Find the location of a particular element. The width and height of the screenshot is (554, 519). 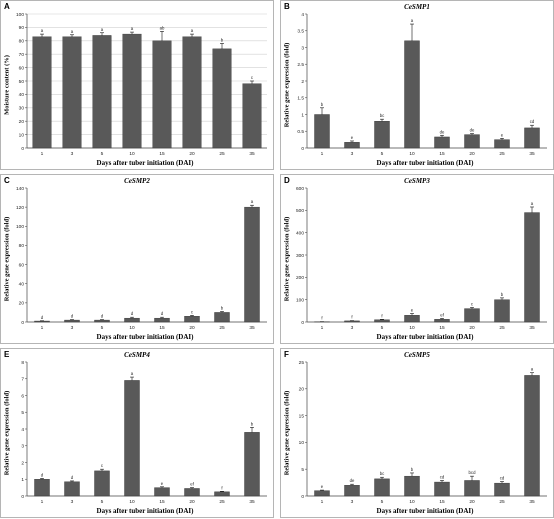

y-tick-label: 3.5 is located at coordinates (300, 32).